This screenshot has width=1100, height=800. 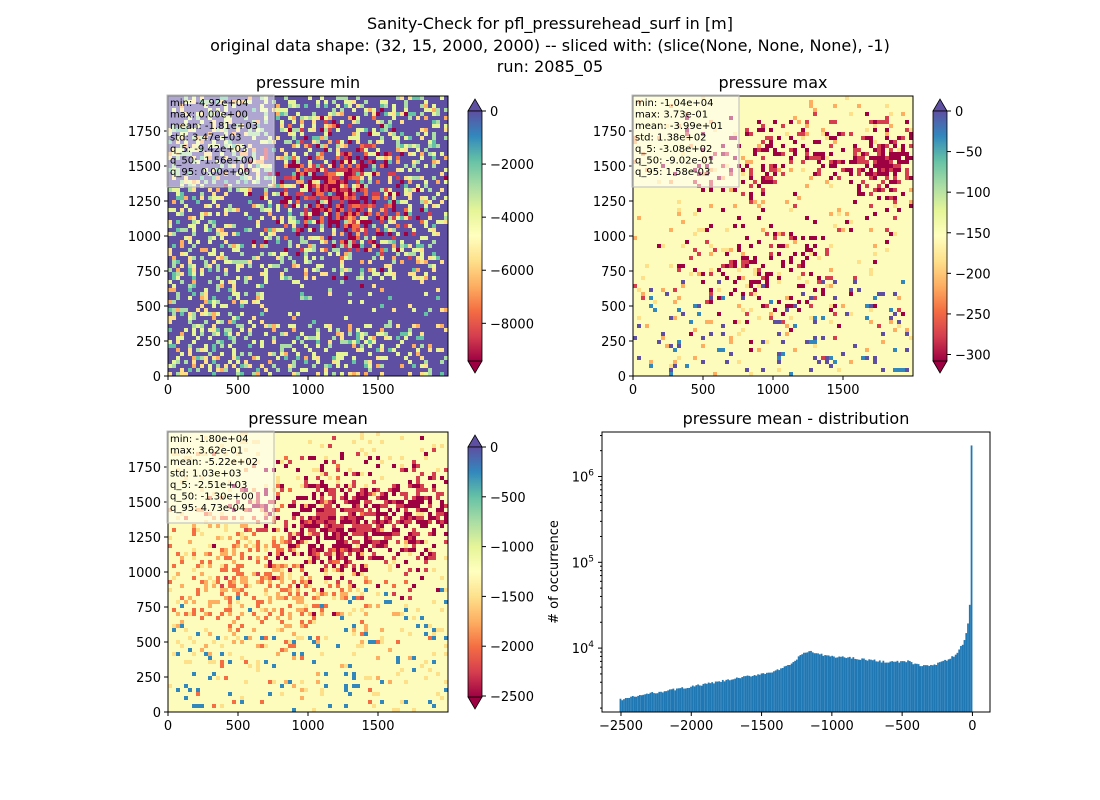 I want to click on axes-frame, so click(x=796, y=572).